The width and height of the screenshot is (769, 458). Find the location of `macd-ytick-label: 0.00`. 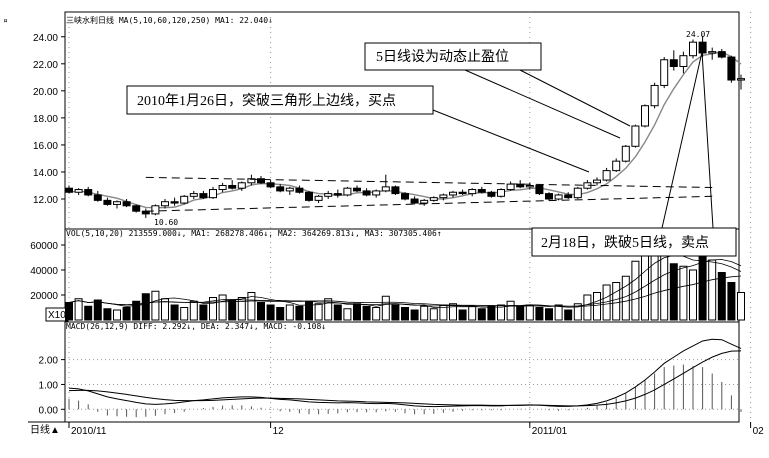

macd-ytick-label: 0.00 is located at coordinates (49, 410).